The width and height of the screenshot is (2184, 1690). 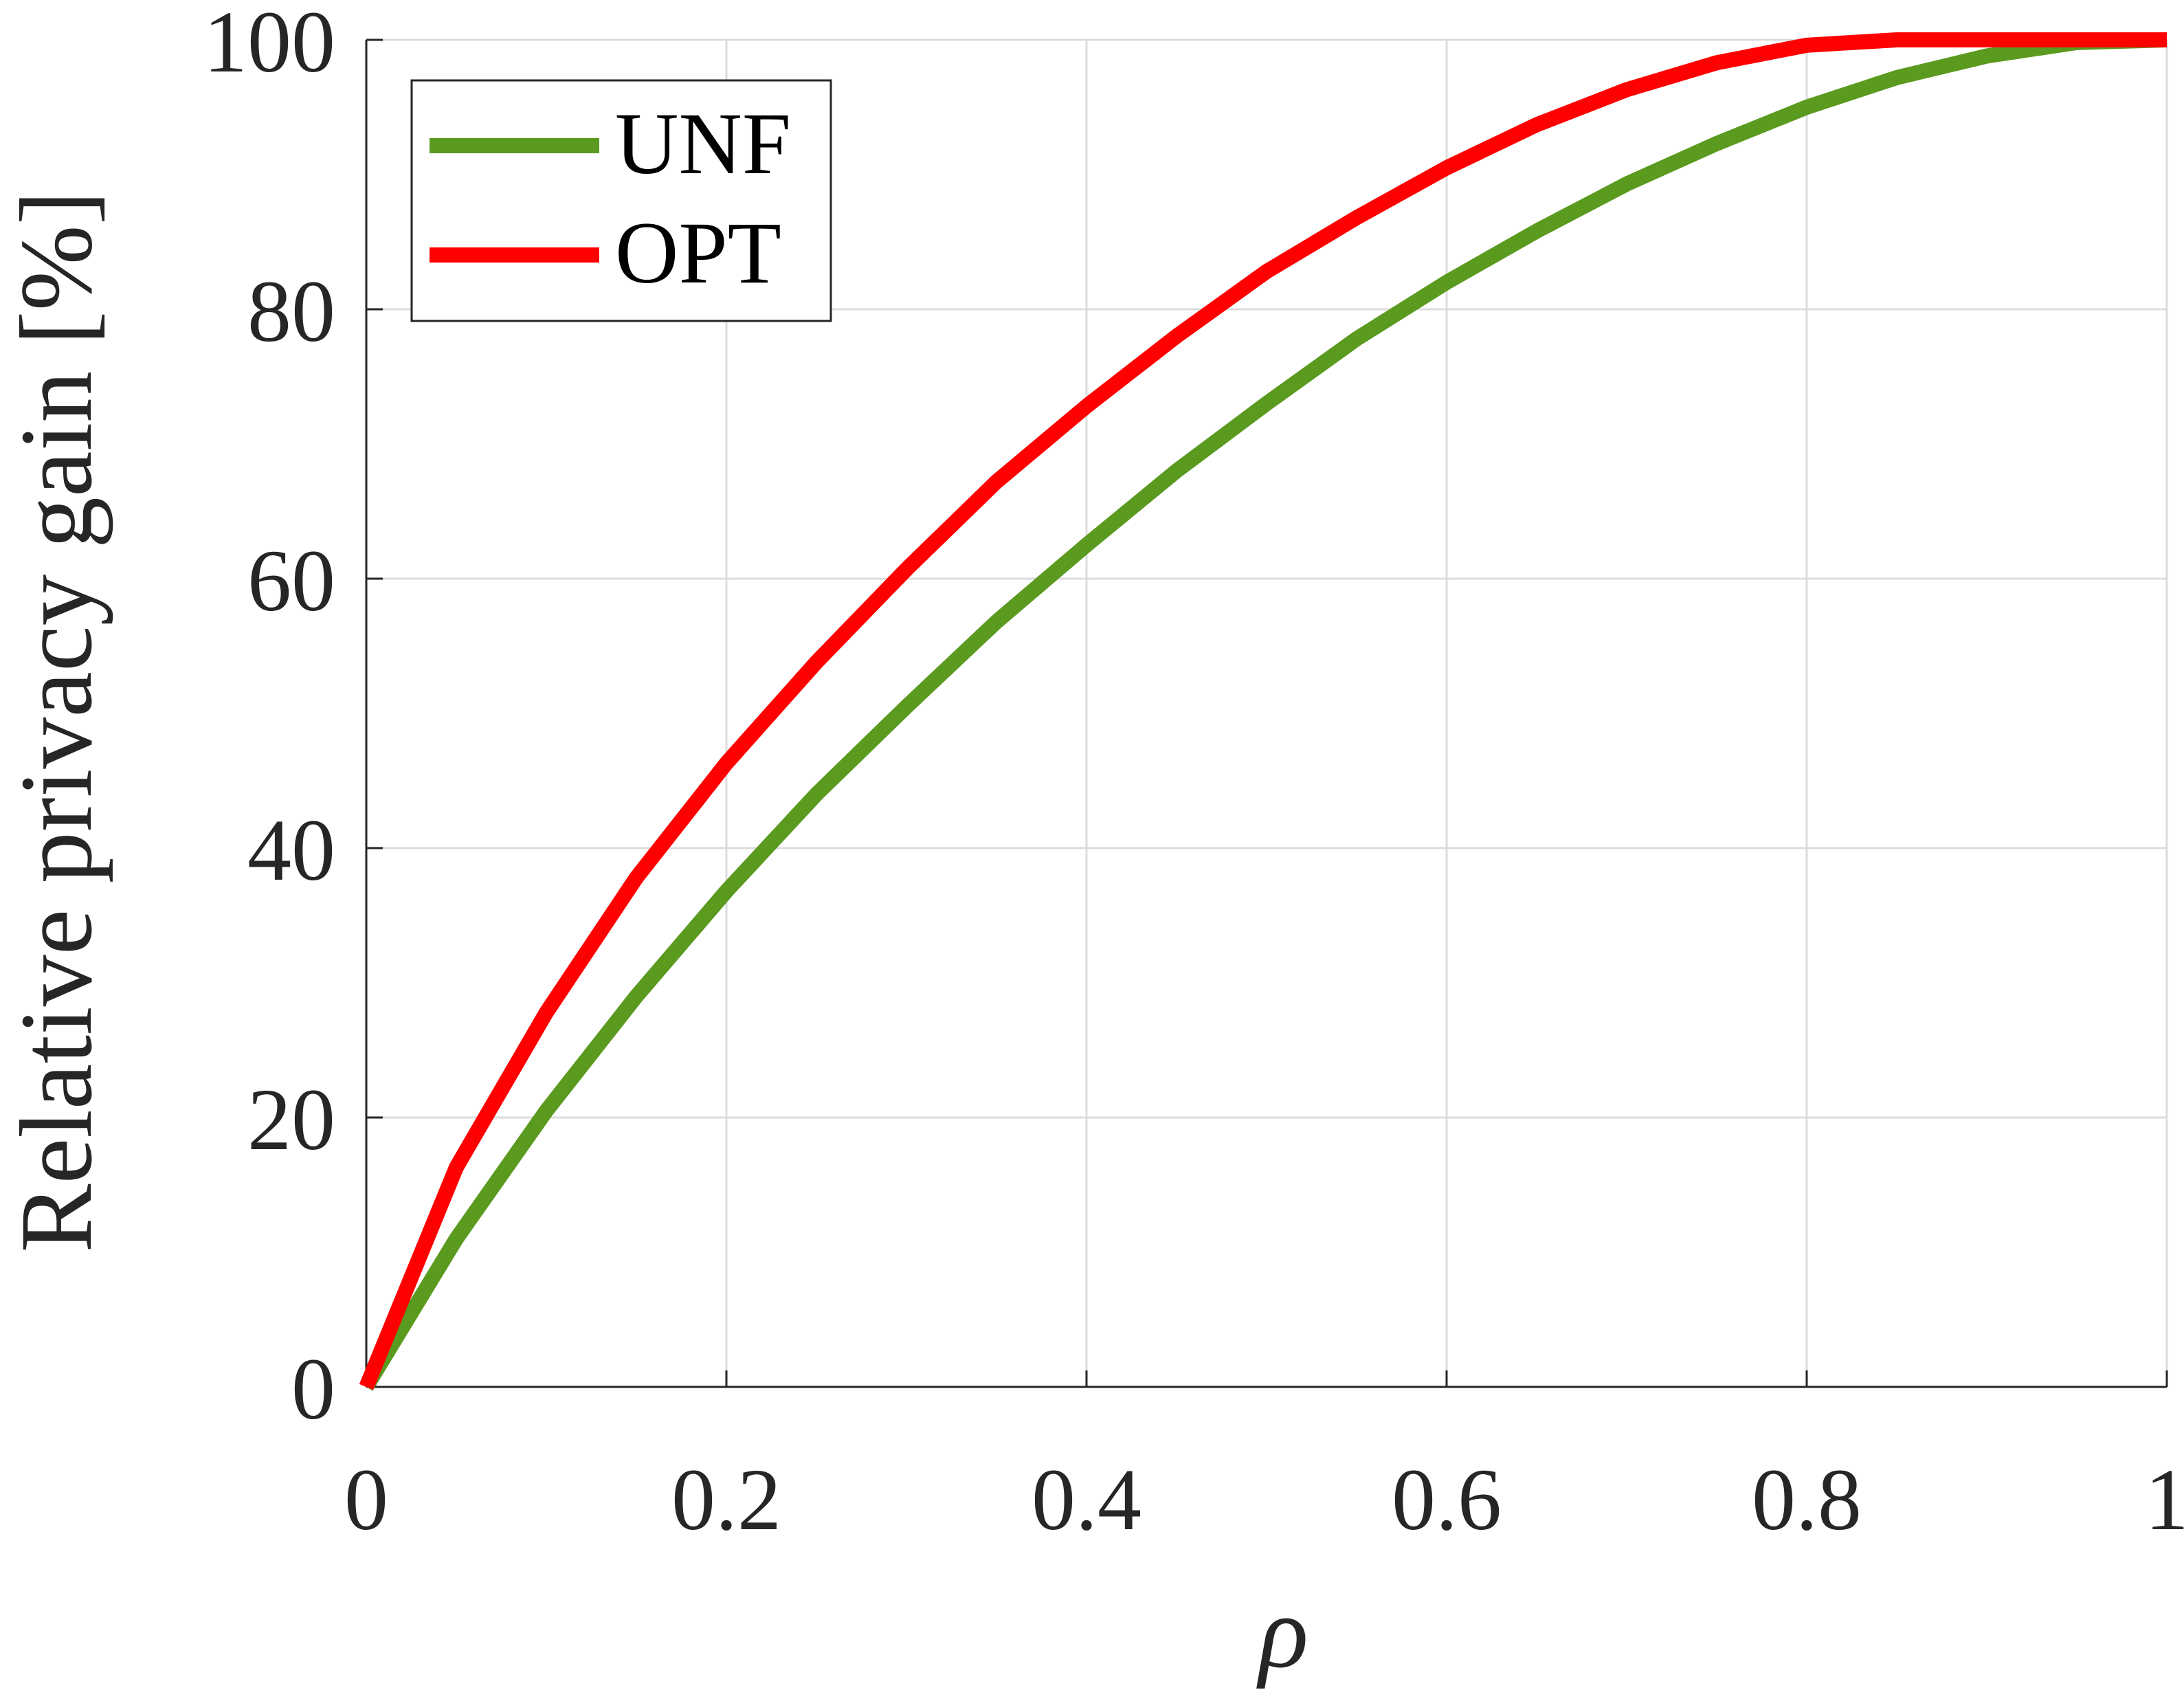 What do you see at coordinates (1807, 1499) in the screenshot?
I see `x-tick-label: 0.8` at bounding box center [1807, 1499].